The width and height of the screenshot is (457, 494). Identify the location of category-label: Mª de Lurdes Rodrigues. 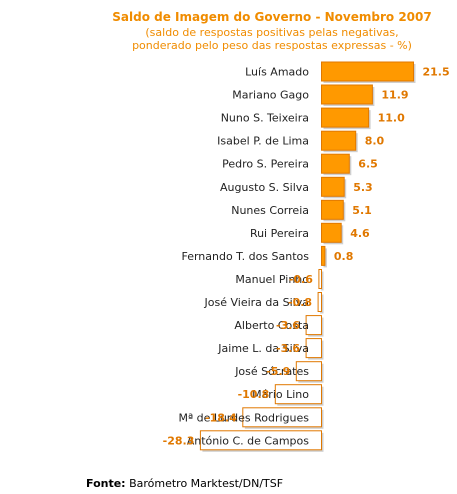
(243, 417).